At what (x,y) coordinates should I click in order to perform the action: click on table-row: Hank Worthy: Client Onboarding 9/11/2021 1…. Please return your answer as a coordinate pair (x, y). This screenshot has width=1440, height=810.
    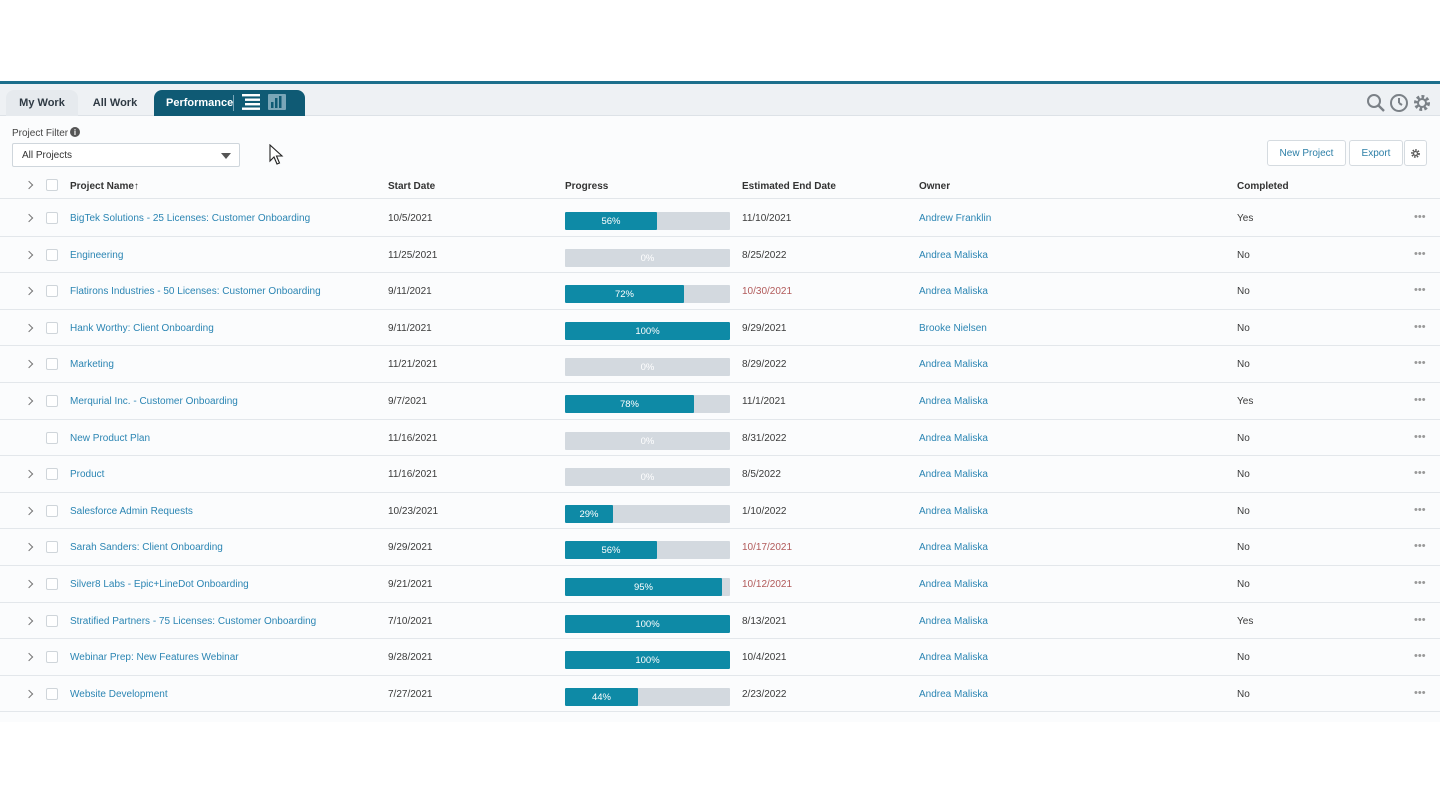
    Looking at the image, I should click on (720, 328).